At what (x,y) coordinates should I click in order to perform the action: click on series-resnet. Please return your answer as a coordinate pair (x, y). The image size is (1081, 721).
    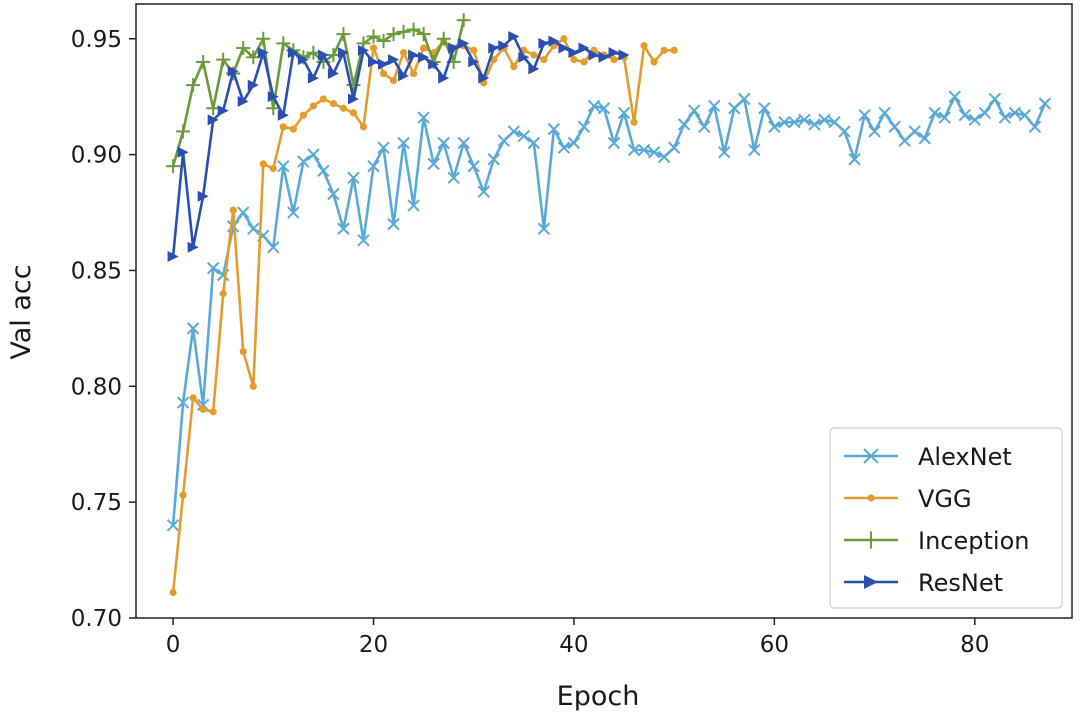
    Looking at the image, I should click on (398, 146).